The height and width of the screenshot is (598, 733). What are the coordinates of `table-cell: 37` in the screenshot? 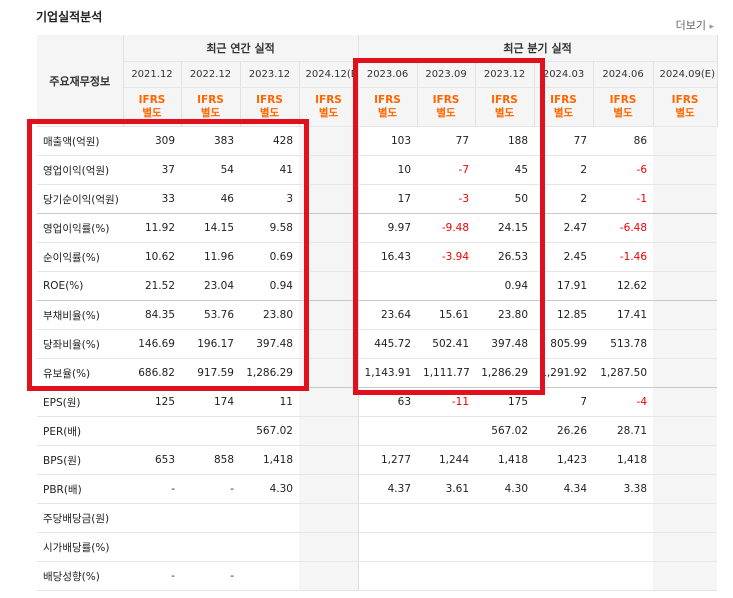 It's located at (152, 170).